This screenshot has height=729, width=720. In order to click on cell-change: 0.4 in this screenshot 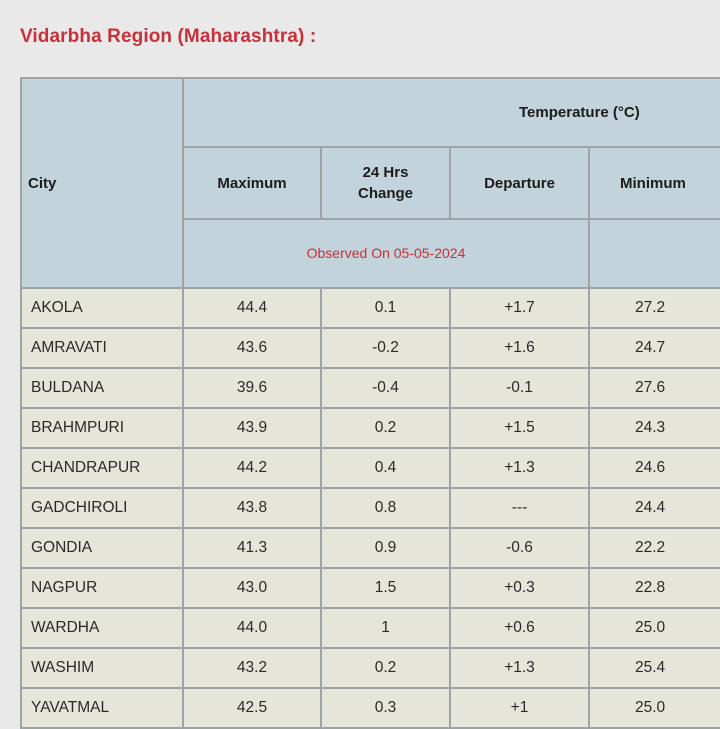, I will do `click(385, 468)`.